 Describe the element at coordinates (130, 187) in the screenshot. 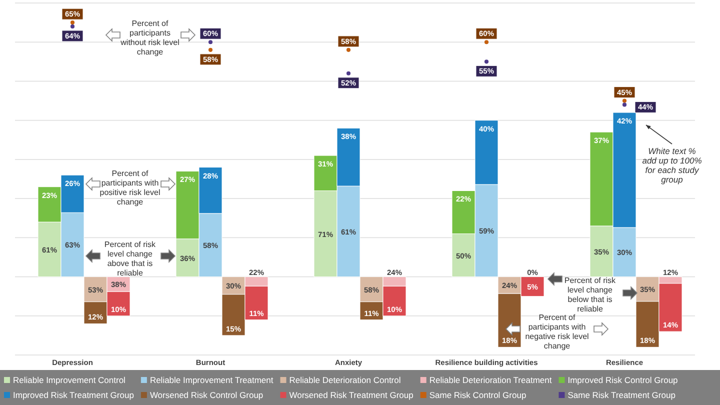

I see `annotation: Percent of participants with positive risk level change` at that location.